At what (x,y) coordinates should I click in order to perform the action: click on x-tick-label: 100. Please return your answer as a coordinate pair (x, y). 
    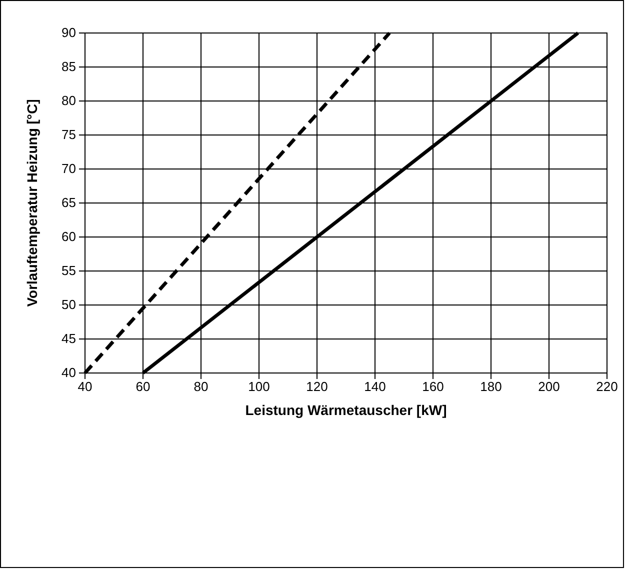
    Looking at the image, I should click on (259, 386).